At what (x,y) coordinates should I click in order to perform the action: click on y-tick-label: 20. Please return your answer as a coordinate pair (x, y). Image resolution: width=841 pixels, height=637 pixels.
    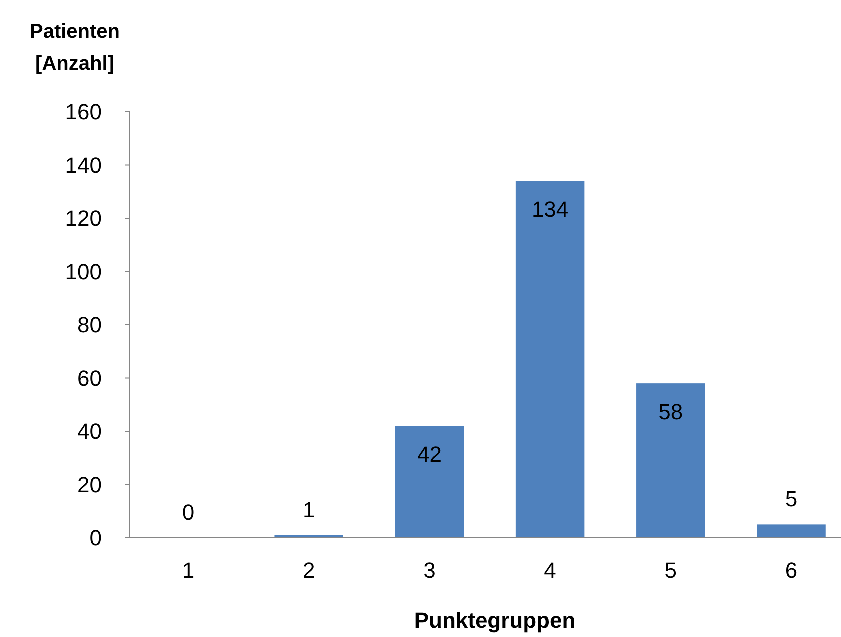
    Looking at the image, I should click on (90, 485).